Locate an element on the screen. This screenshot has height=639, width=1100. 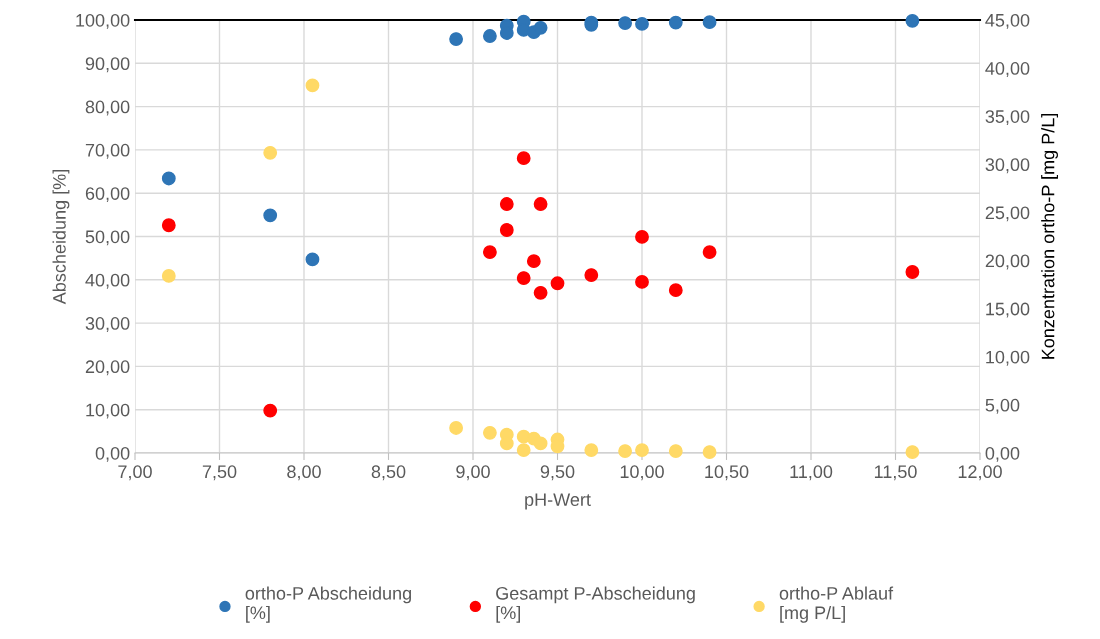
x-tick-label: 10,00 is located at coordinates (642, 473).